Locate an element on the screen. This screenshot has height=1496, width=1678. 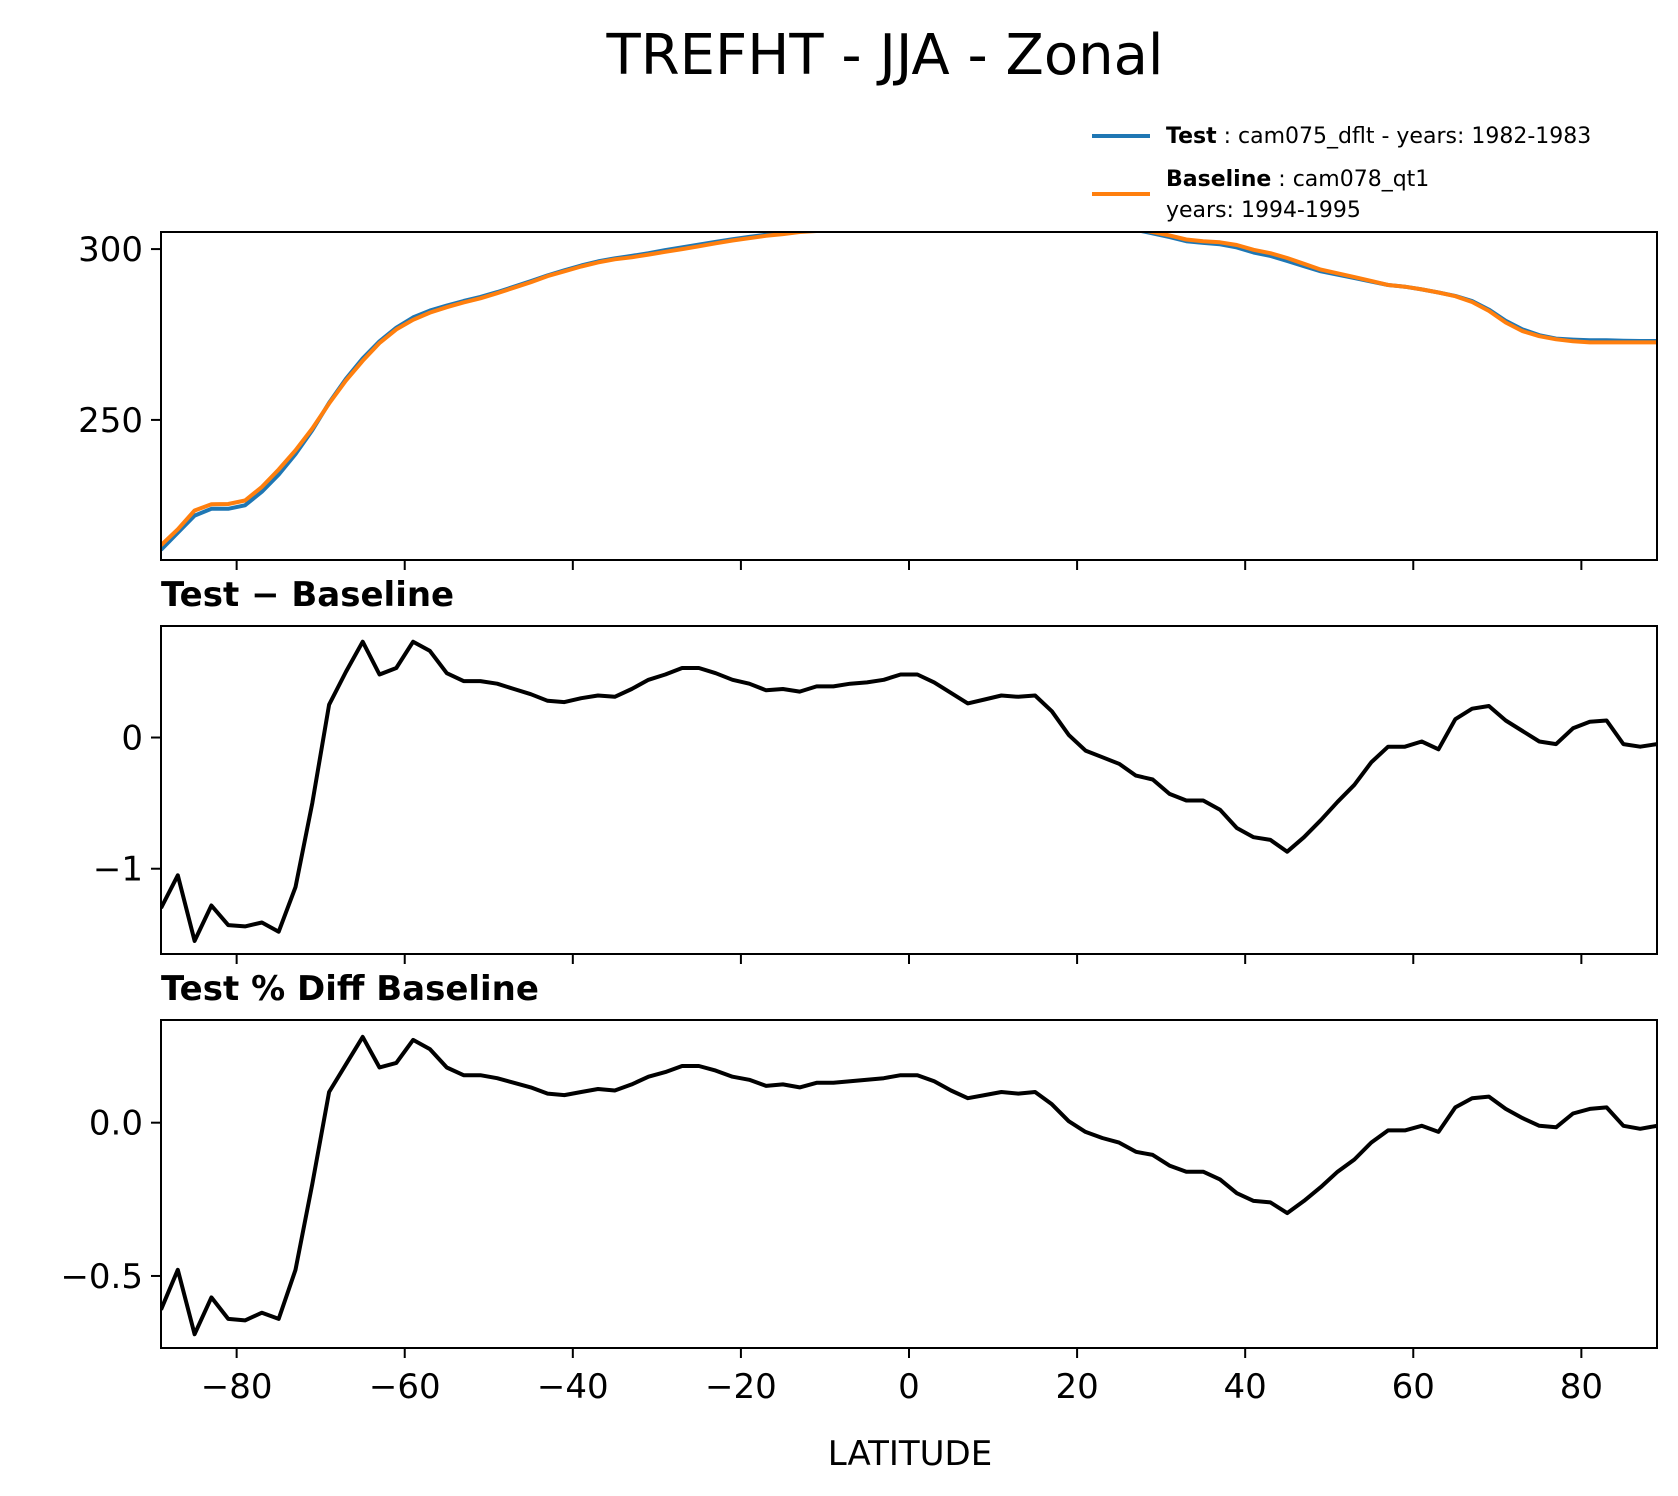
xtick-label: 20 is located at coordinates (1076, 1387).